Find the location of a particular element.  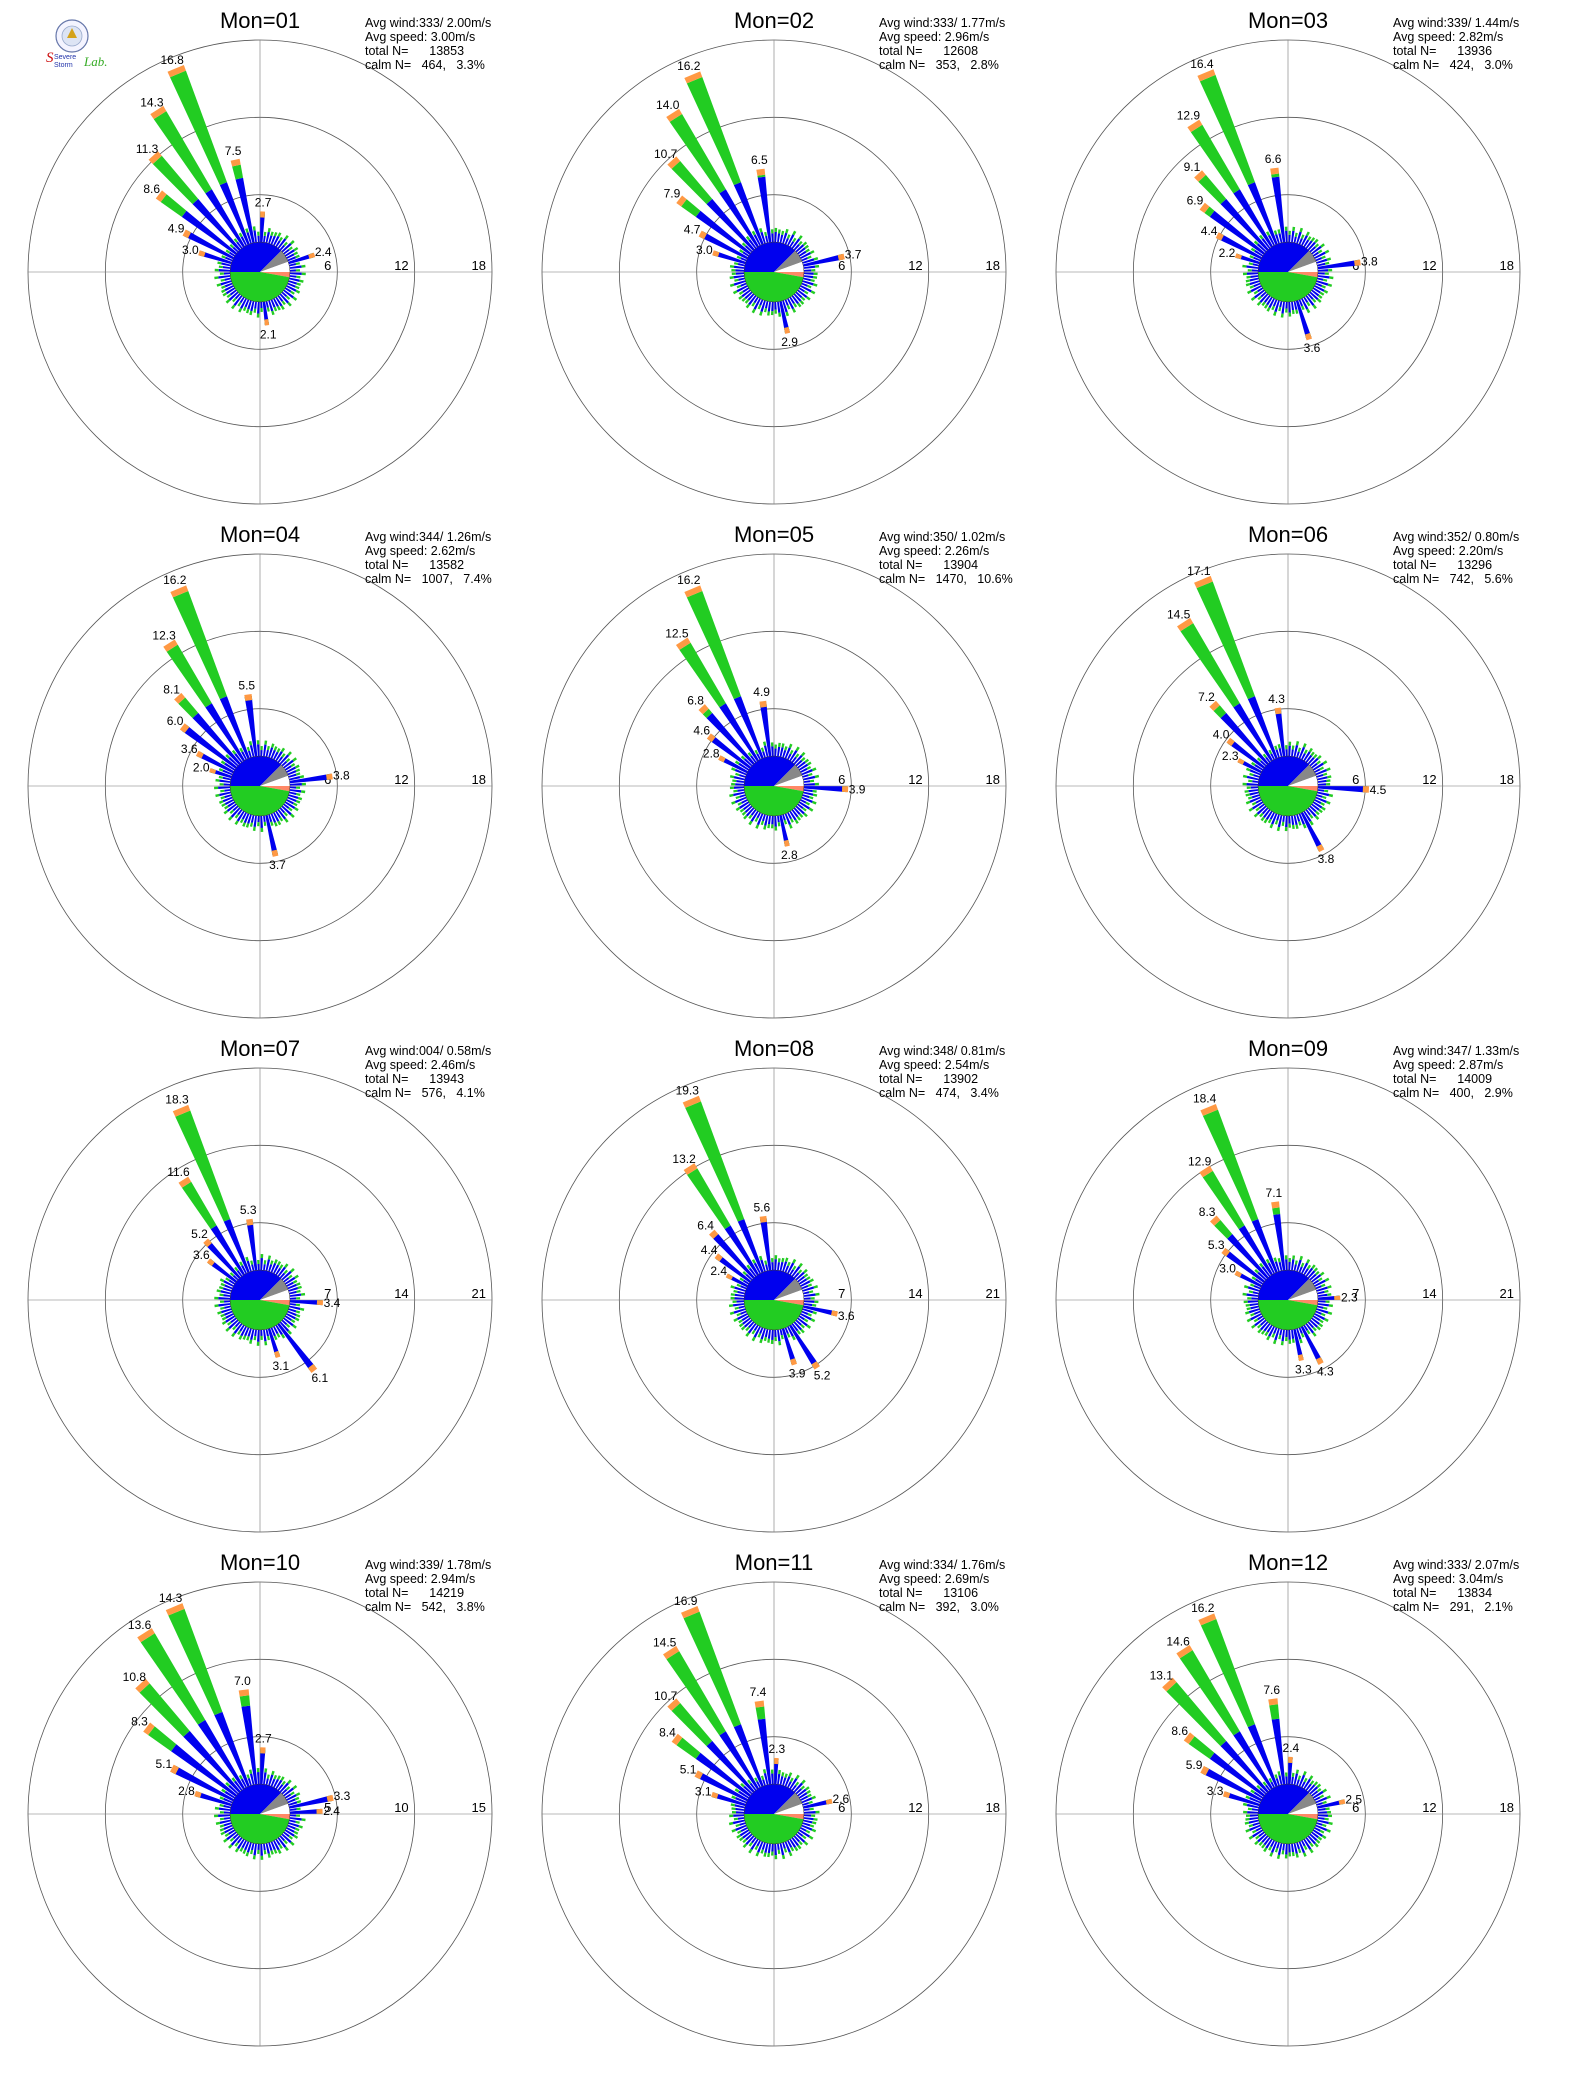

panel-title: Mon=07 is located at coordinates (260, 1048).